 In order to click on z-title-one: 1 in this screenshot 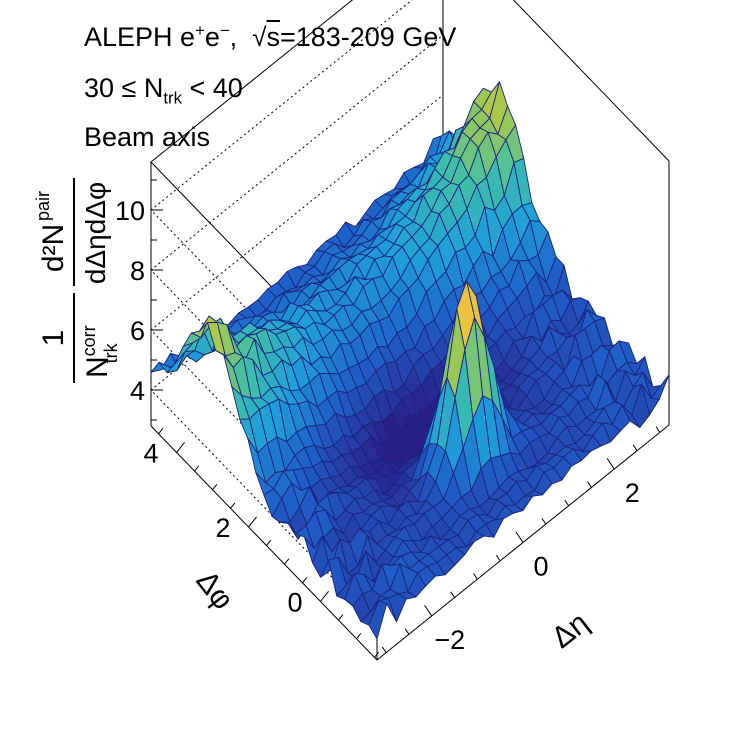, I will do `click(53, 338)`.